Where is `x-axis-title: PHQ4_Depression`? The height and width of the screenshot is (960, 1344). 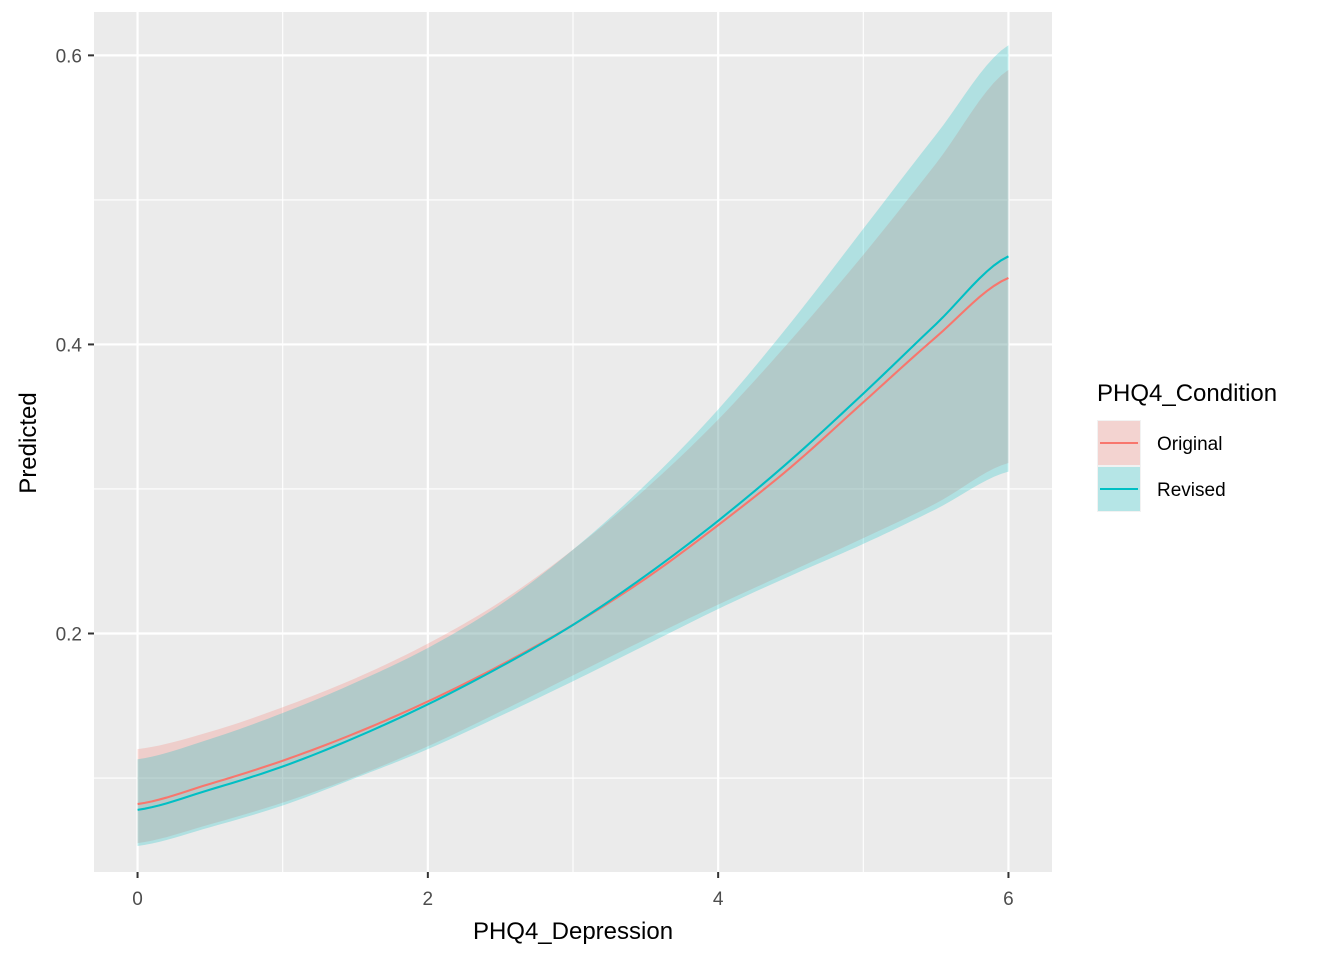
x-axis-title: PHQ4_Depression is located at coordinates (573, 931).